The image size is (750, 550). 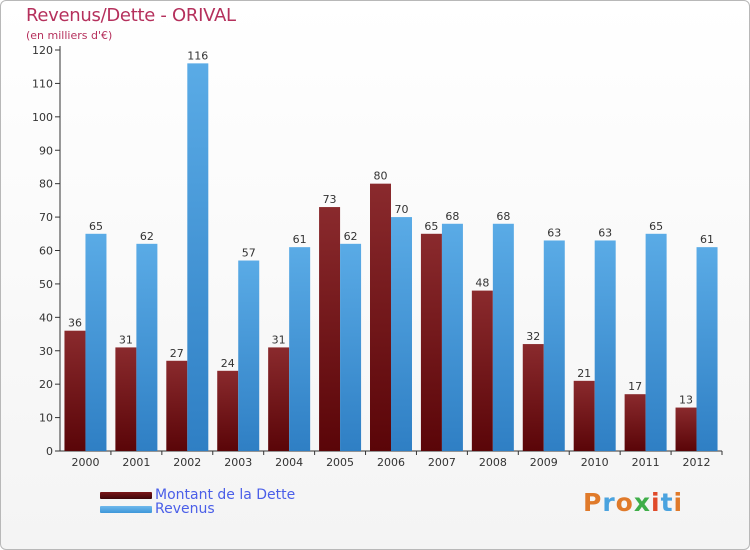 I want to click on data-label-revenue: 116, so click(x=197, y=55).